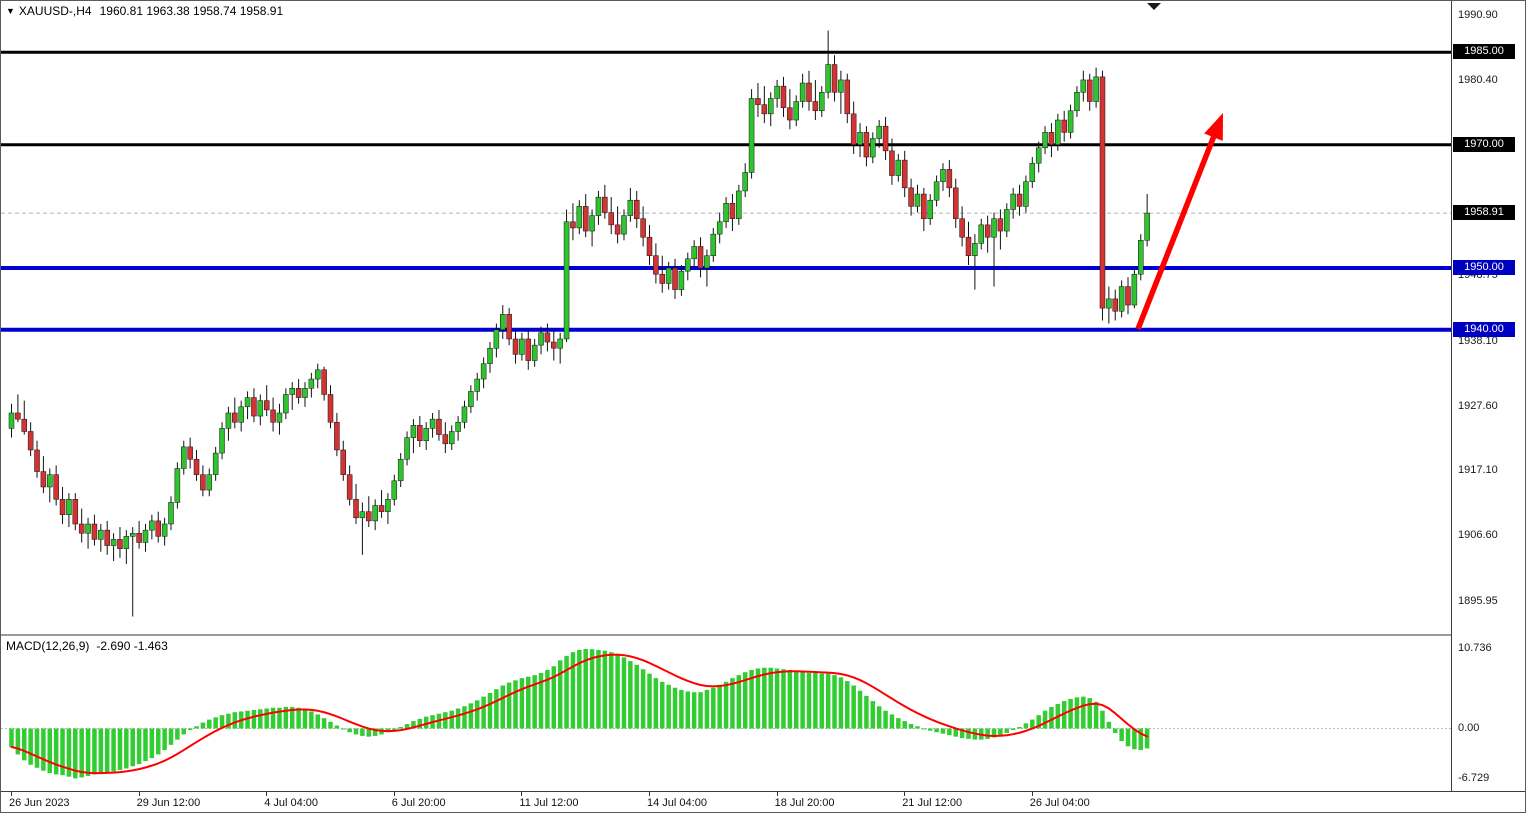 This screenshot has height=813, width=1526. I want to click on trend-arrow, so click(1179, 222).